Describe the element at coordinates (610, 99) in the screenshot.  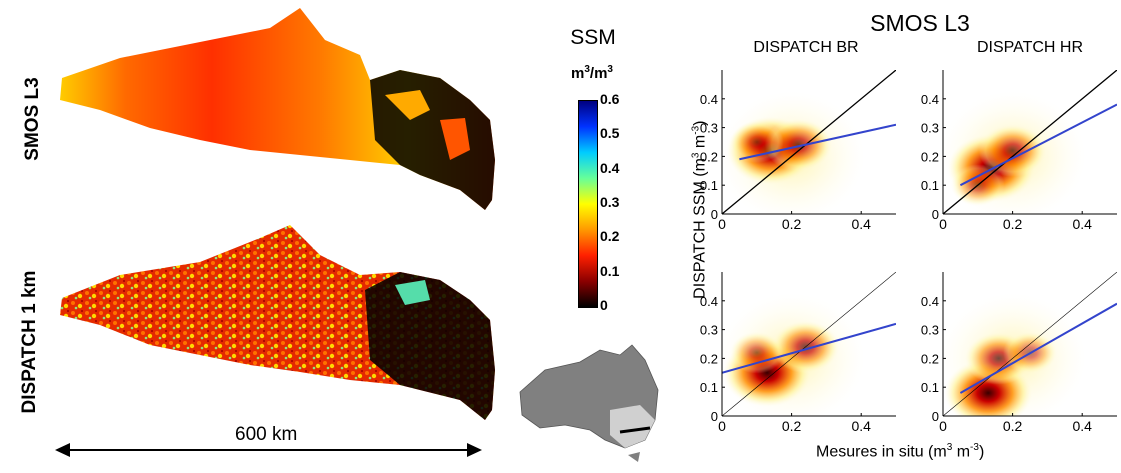
I see `colorbar-tick-label: 0.6` at that location.